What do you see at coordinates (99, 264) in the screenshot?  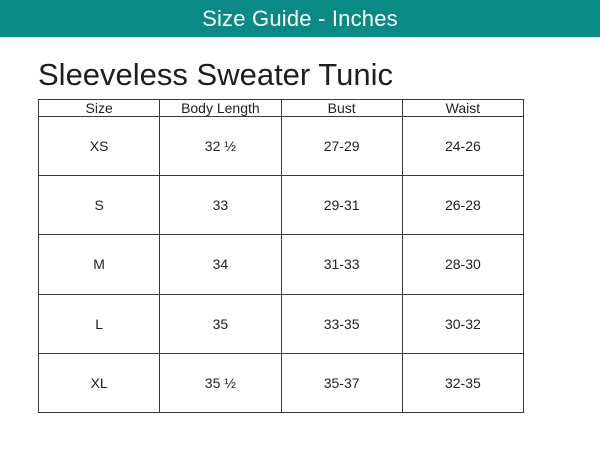 I see `cell-size: M` at bounding box center [99, 264].